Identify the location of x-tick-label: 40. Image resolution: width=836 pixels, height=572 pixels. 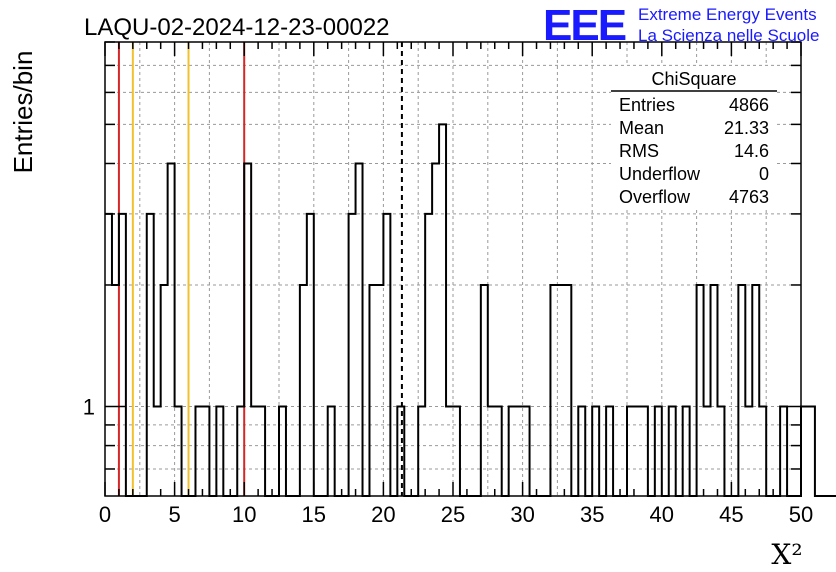
(662, 514).